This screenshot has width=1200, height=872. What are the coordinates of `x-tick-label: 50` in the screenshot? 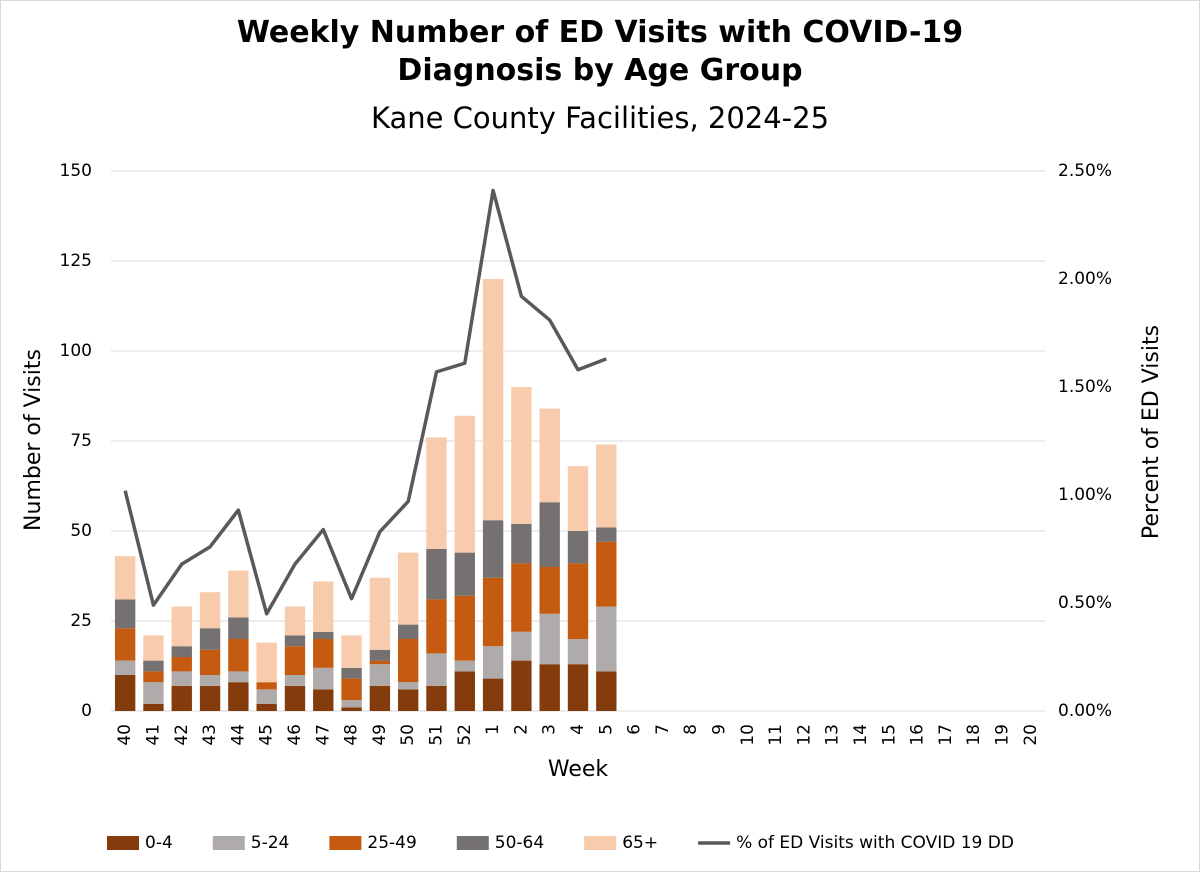 It's located at (408, 735).